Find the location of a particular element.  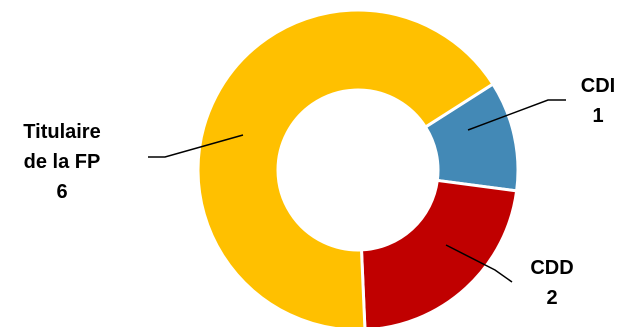

data-label-2-line-0: Titulaire is located at coordinates (61, 132).